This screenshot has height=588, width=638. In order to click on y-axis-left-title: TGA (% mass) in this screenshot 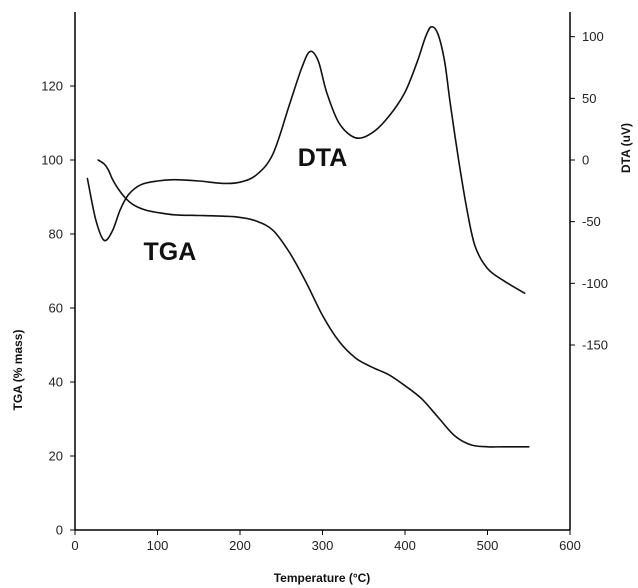, I will do `click(18, 370)`.